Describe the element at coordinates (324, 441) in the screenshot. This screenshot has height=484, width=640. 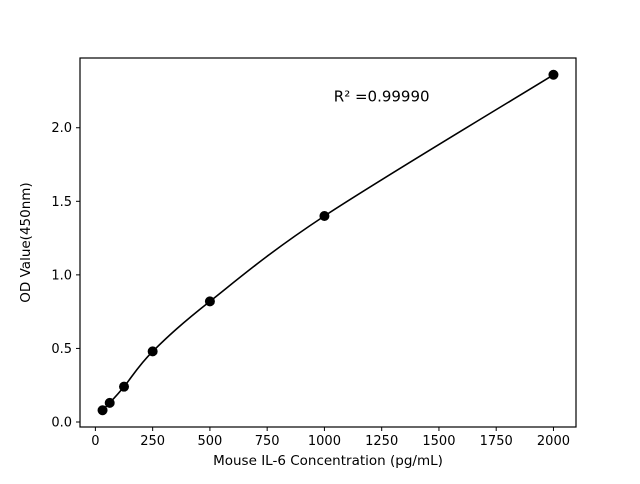
I see `x-tick-label: 1000` at that location.